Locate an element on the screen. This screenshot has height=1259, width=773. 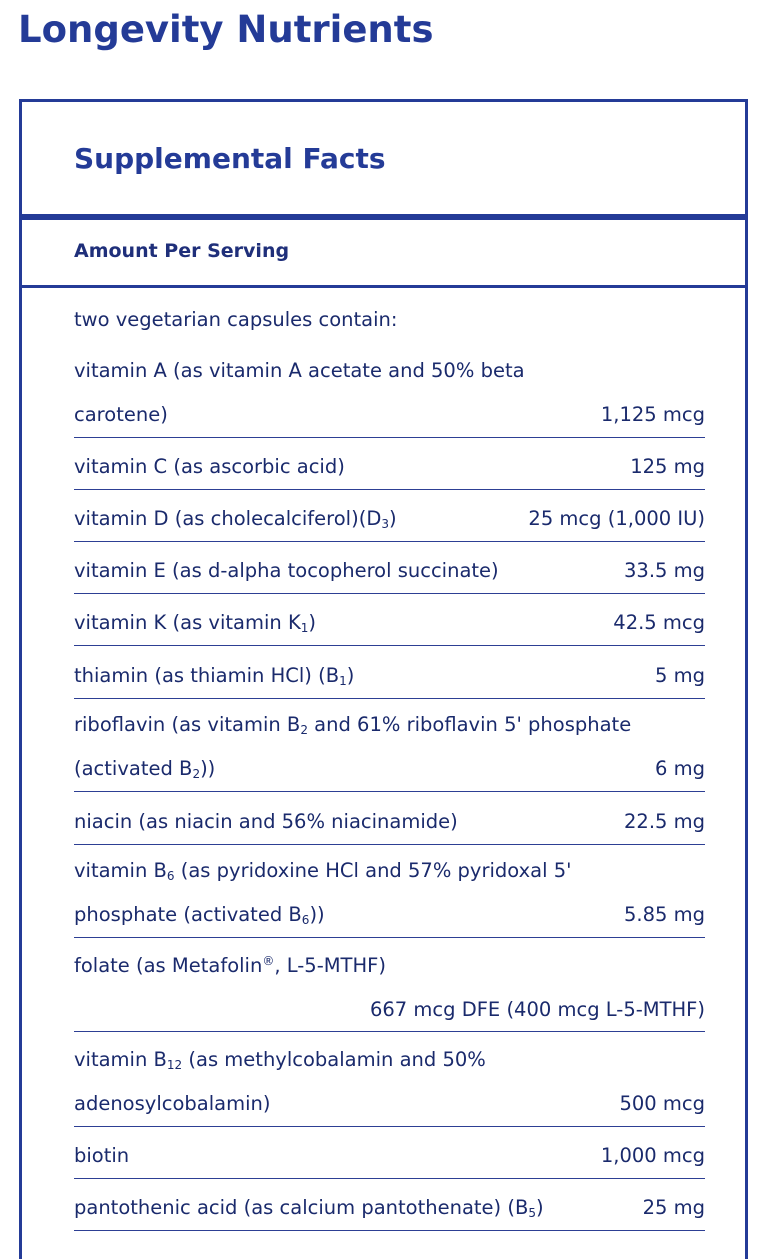
nutrient-row-vitamin-c: vitamin C (as ascorbic acid) 125 mg is located at coordinates (389, 464).